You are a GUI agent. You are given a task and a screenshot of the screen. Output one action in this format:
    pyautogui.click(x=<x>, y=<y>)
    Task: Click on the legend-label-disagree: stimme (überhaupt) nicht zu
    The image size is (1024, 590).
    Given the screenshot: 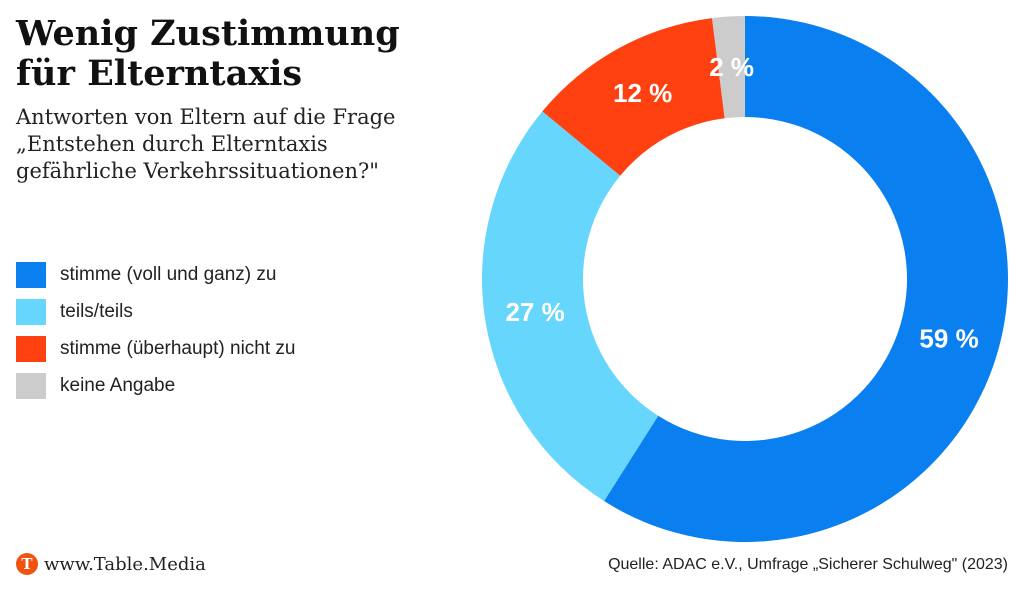 What is the action you would take?
    pyautogui.click(x=178, y=348)
    